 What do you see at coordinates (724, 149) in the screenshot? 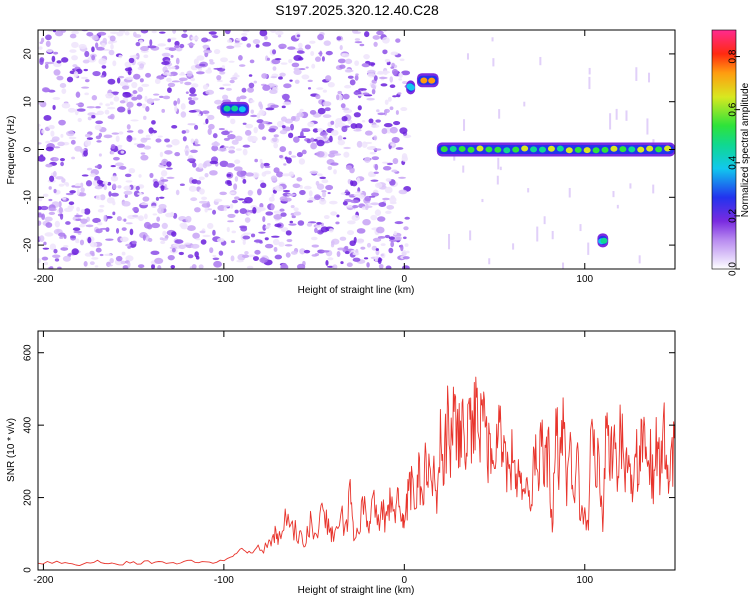
I see `colorbar-gradient` at bounding box center [724, 149].